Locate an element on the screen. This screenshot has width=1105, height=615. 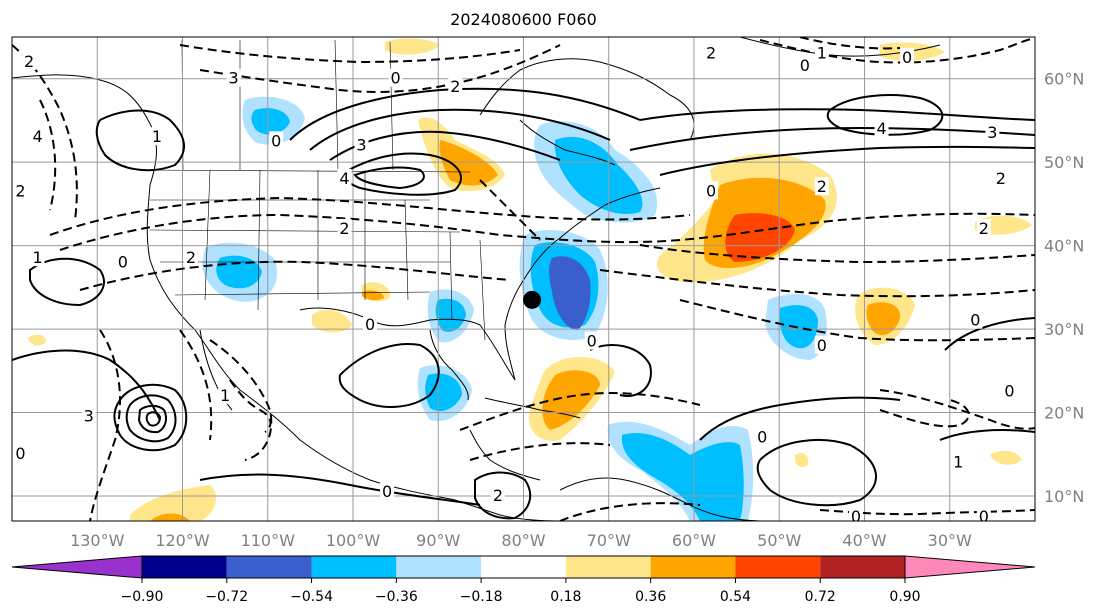
lon-tick-label: 50°W is located at coordinates (779, 540).